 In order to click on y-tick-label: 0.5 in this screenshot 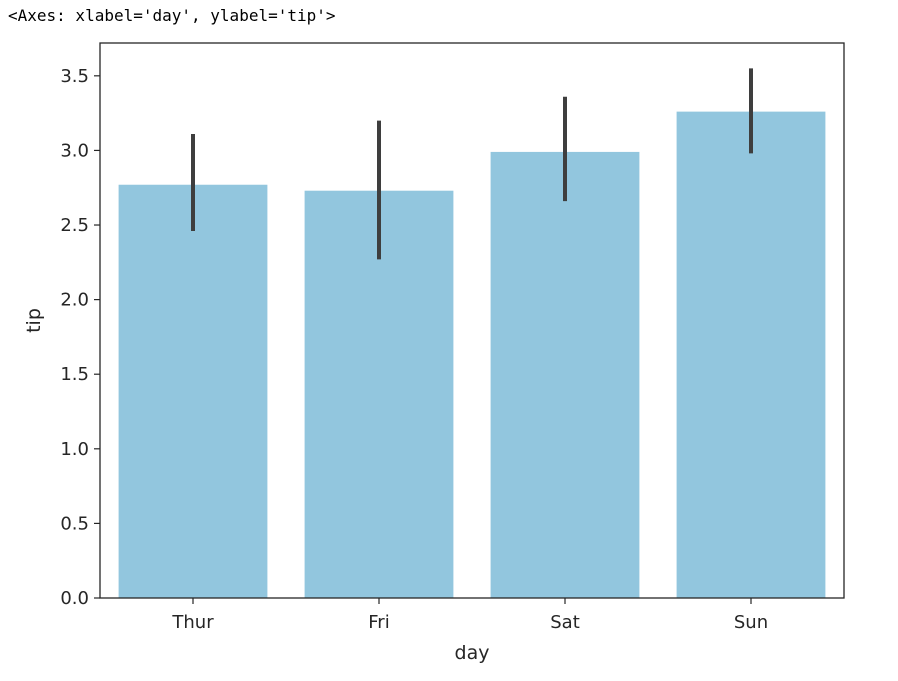, I will do `click(74, 523)`.